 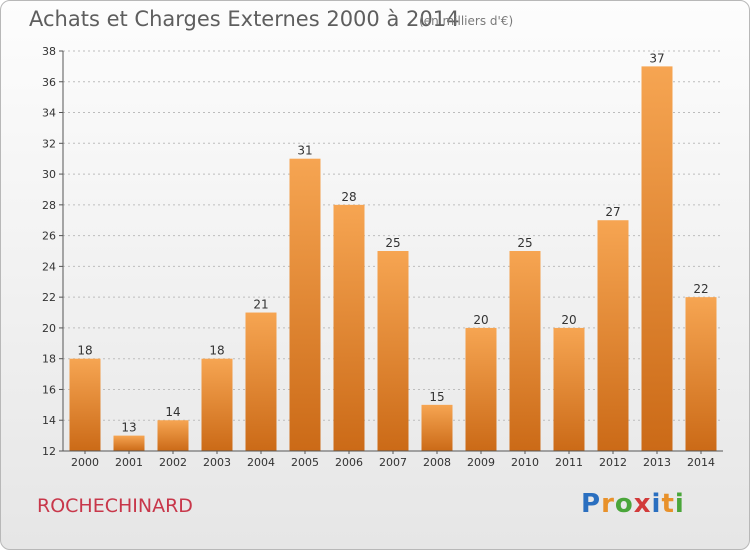 What do you see at coordinates (49, 451) in the screenshot?
I see `y-tick-label: 12` at bounding box center [49, 451].